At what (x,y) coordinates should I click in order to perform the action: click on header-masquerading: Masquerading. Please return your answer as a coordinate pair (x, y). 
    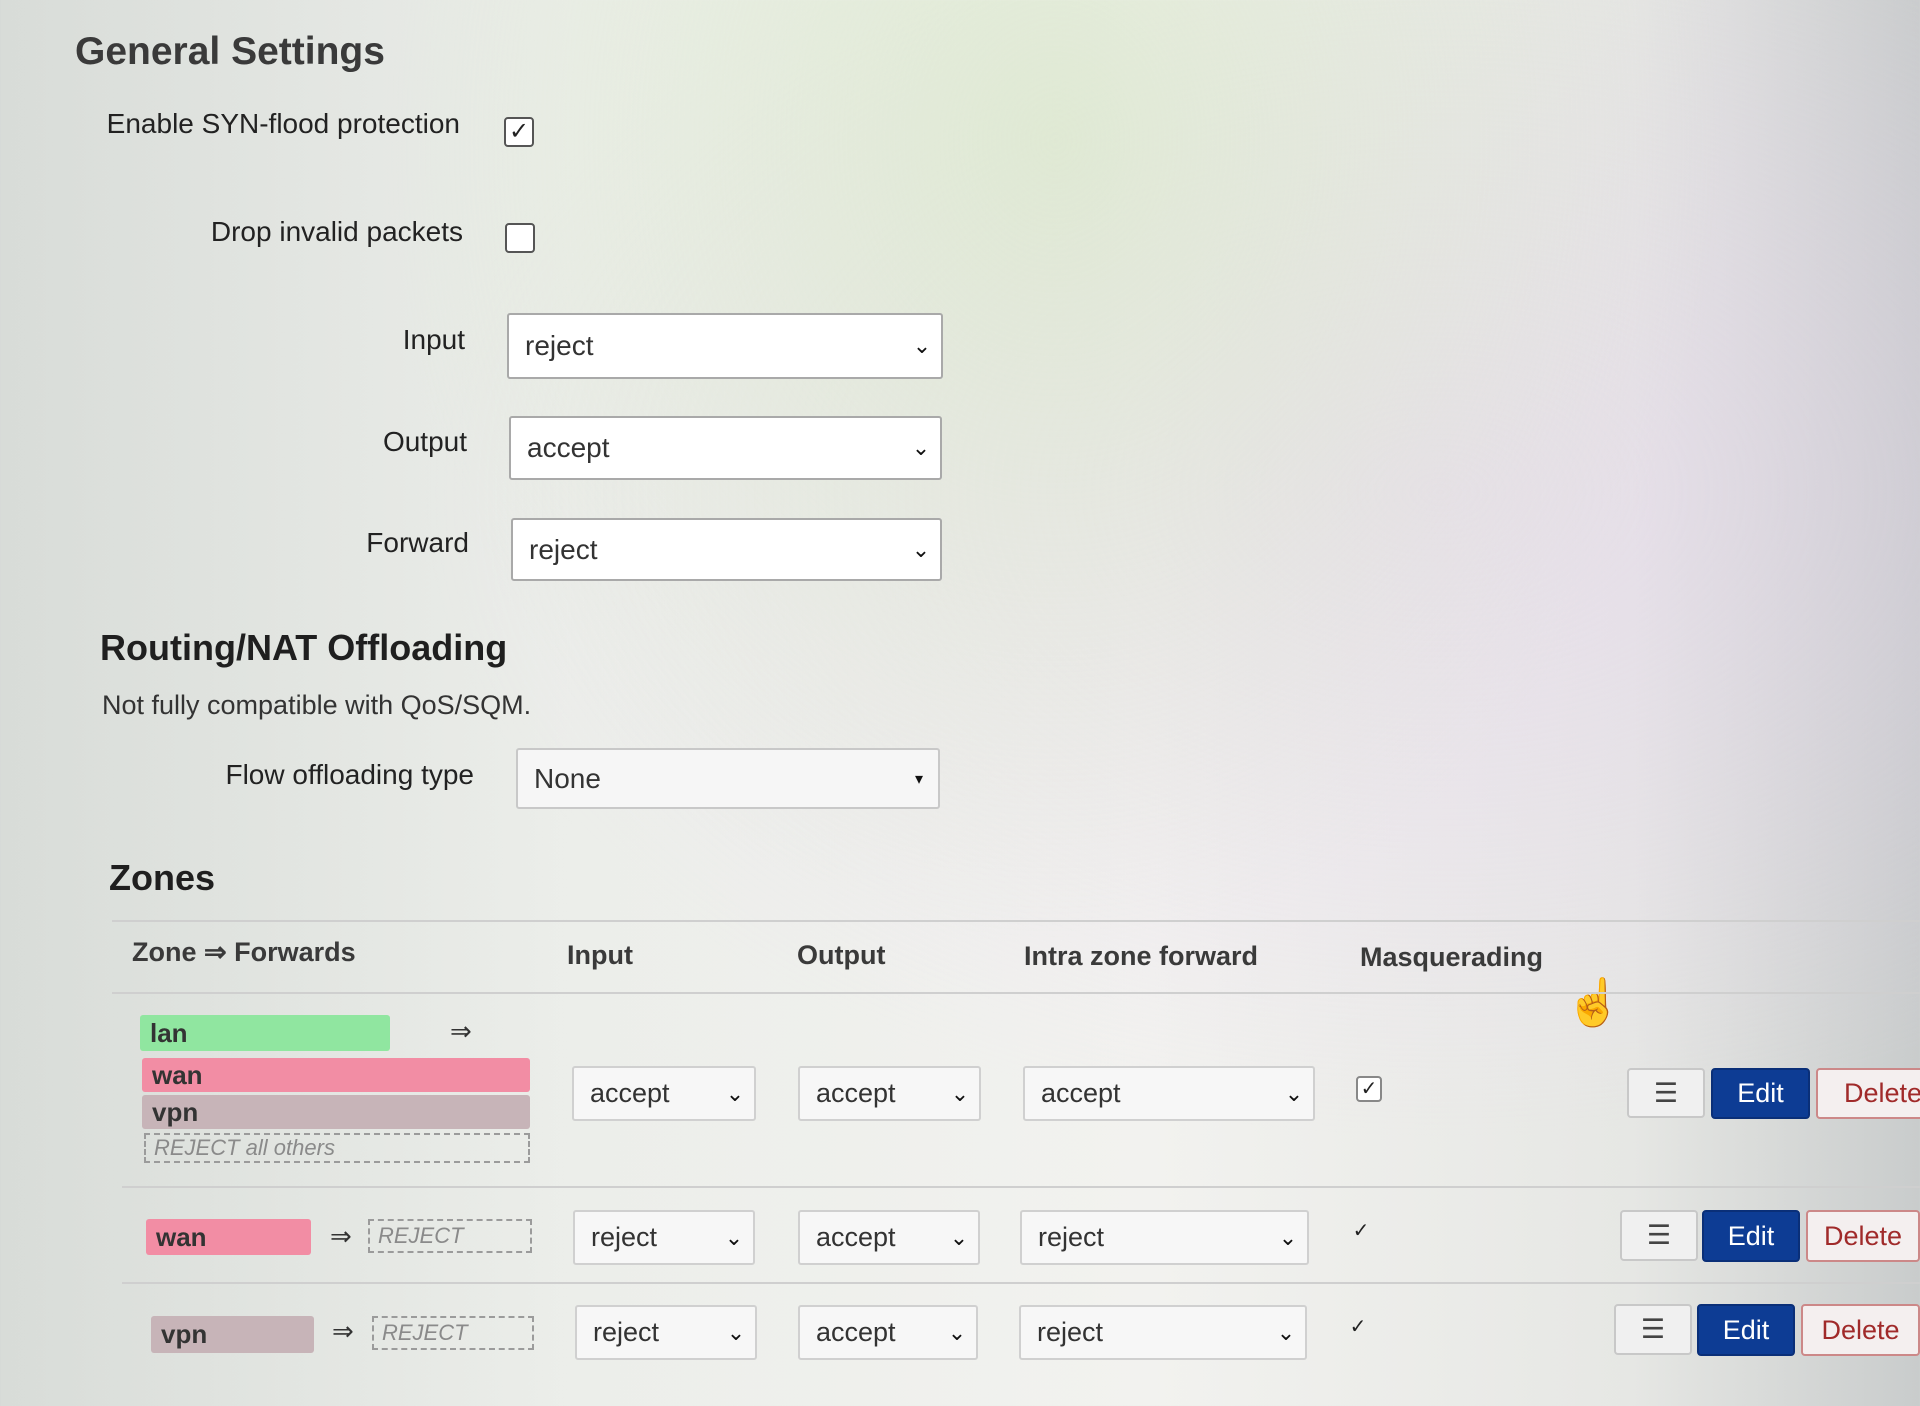
    Looking at the image, I should click on (1452, 957).